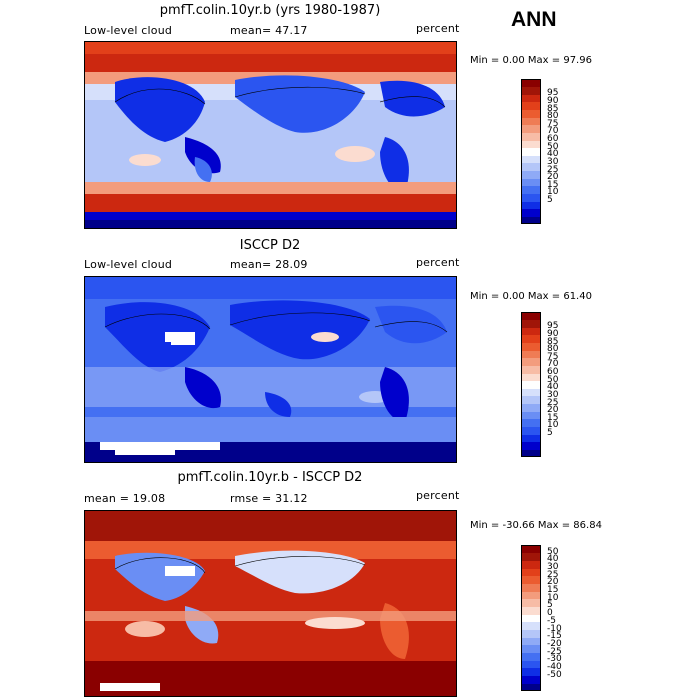 This screenshot has height=700, width=700. I want to click on panel-2-colorbar: 5 10 15 20 25 30 40 50 60 70 75 80 85 90 95, so click(556, 385).